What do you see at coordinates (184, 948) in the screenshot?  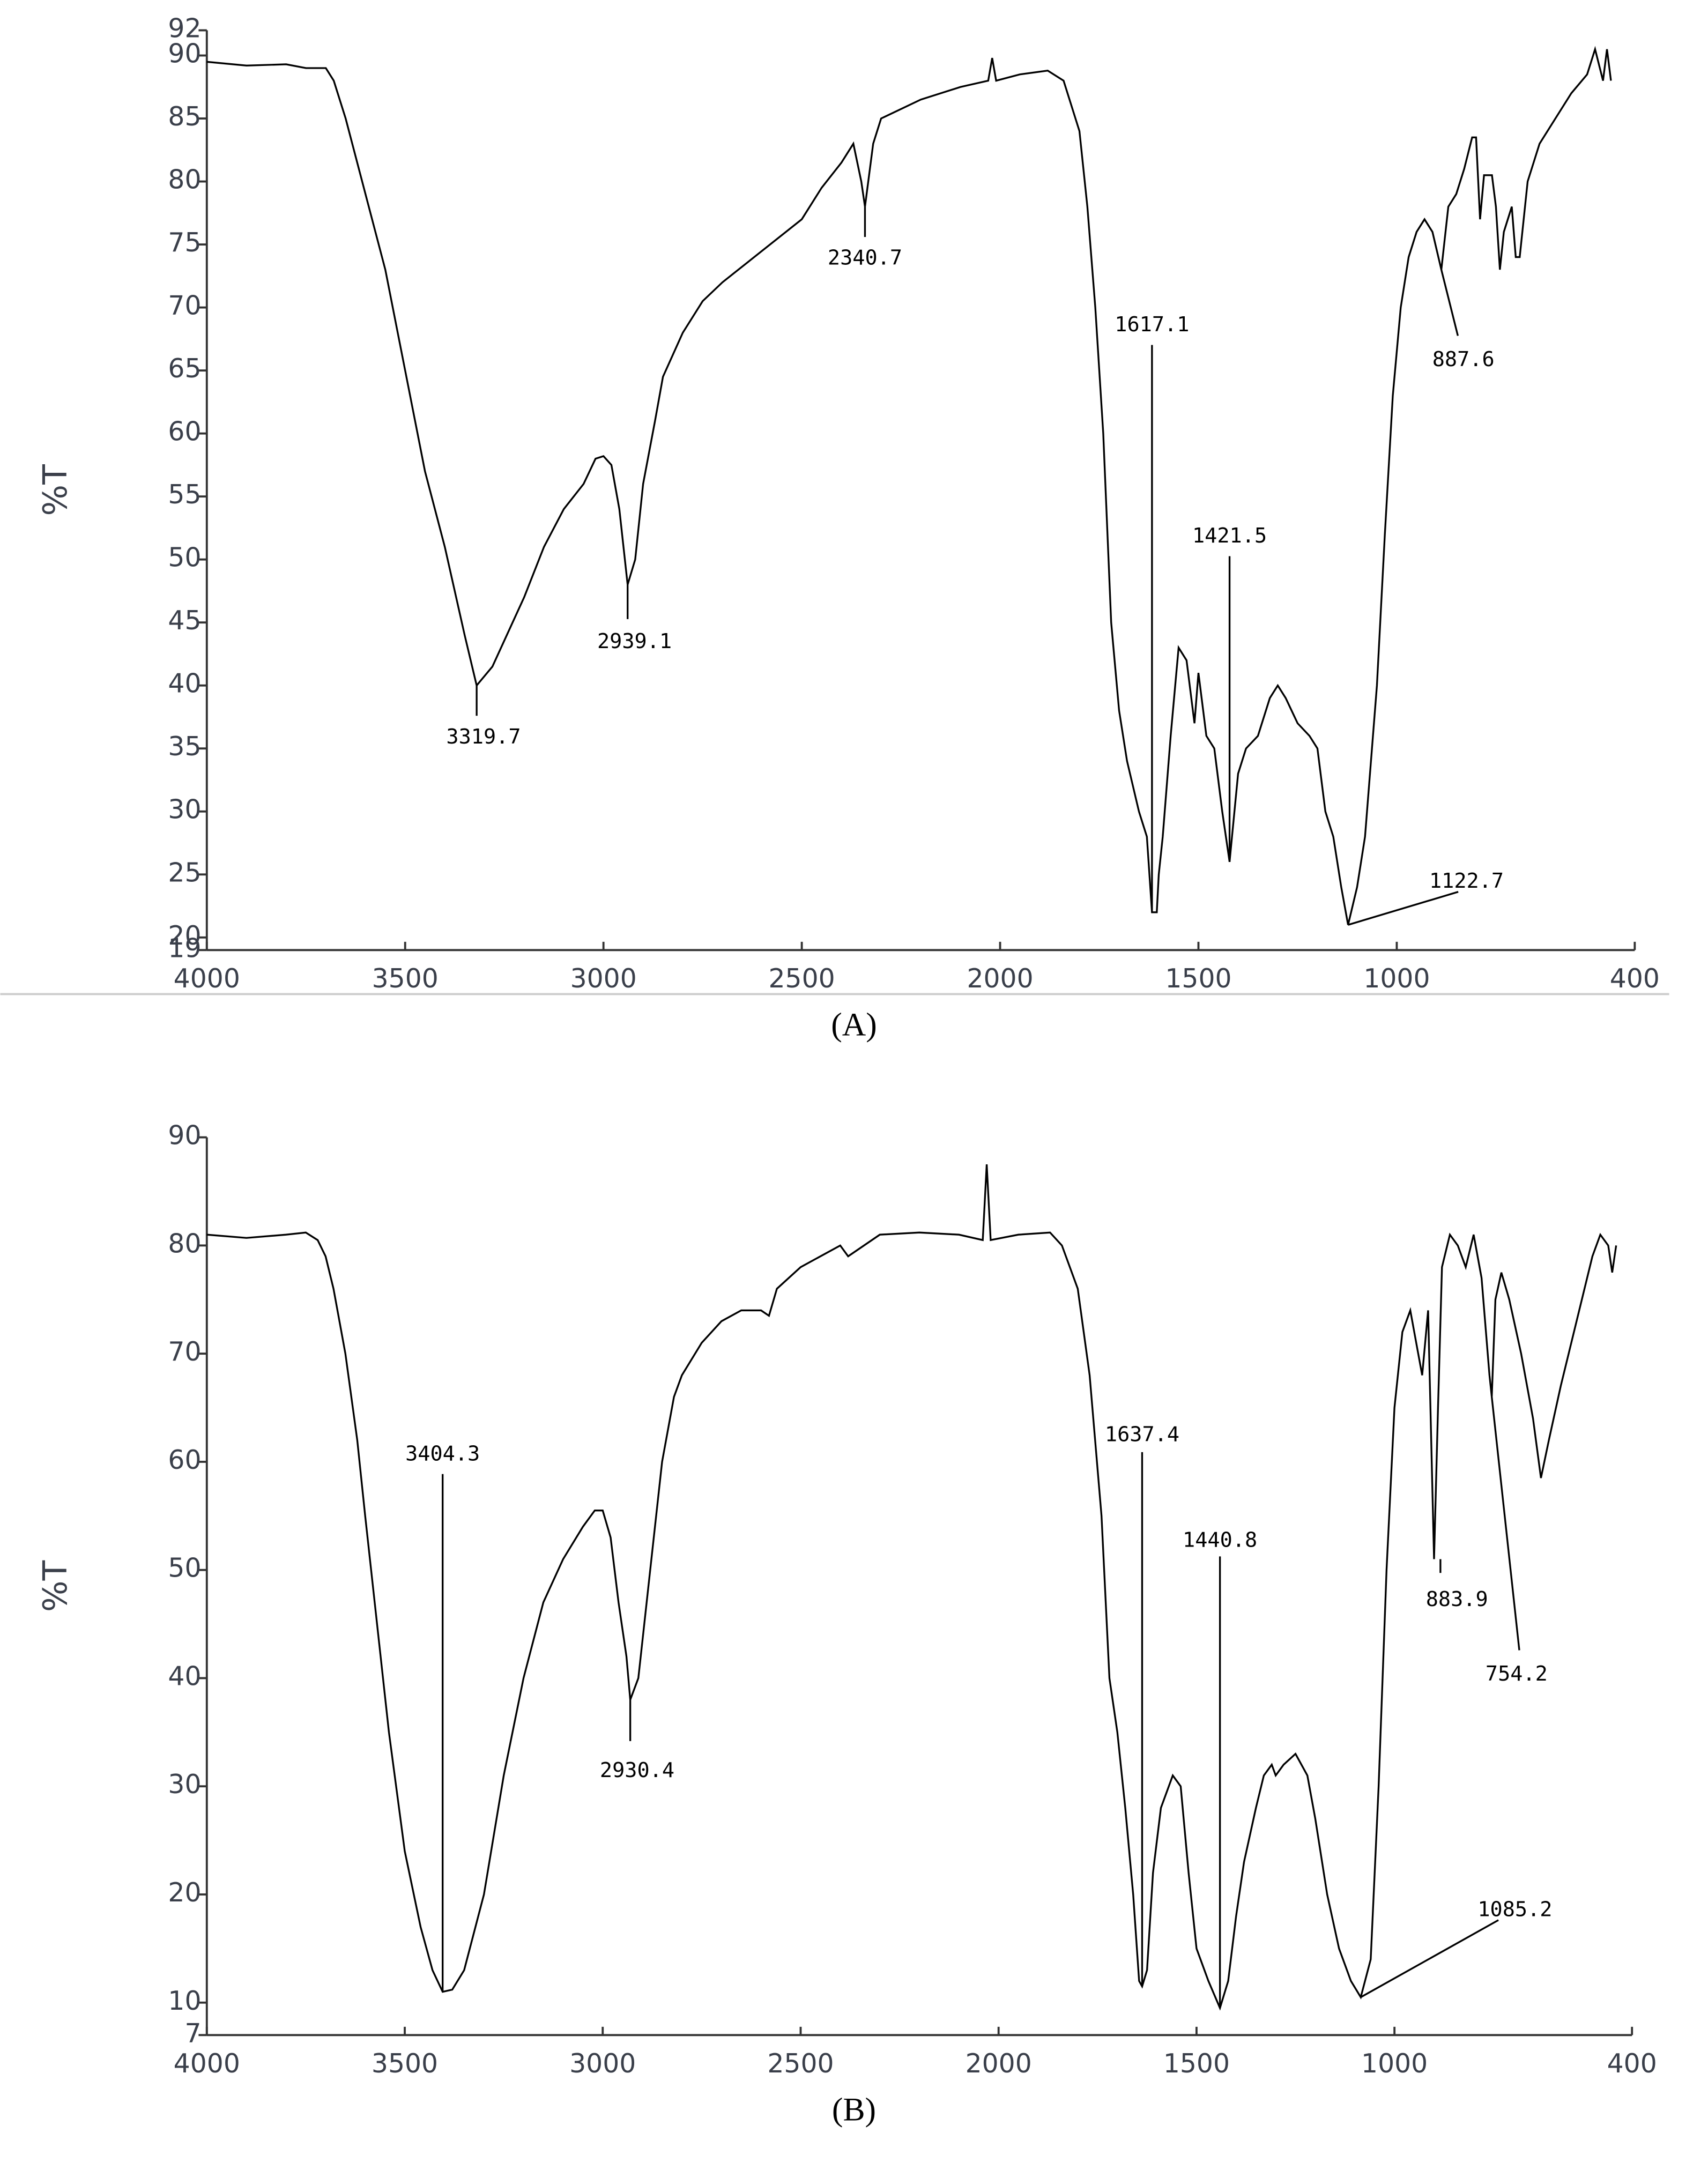 I see `y-tick-label: 19` at bounding box center [184, 948].